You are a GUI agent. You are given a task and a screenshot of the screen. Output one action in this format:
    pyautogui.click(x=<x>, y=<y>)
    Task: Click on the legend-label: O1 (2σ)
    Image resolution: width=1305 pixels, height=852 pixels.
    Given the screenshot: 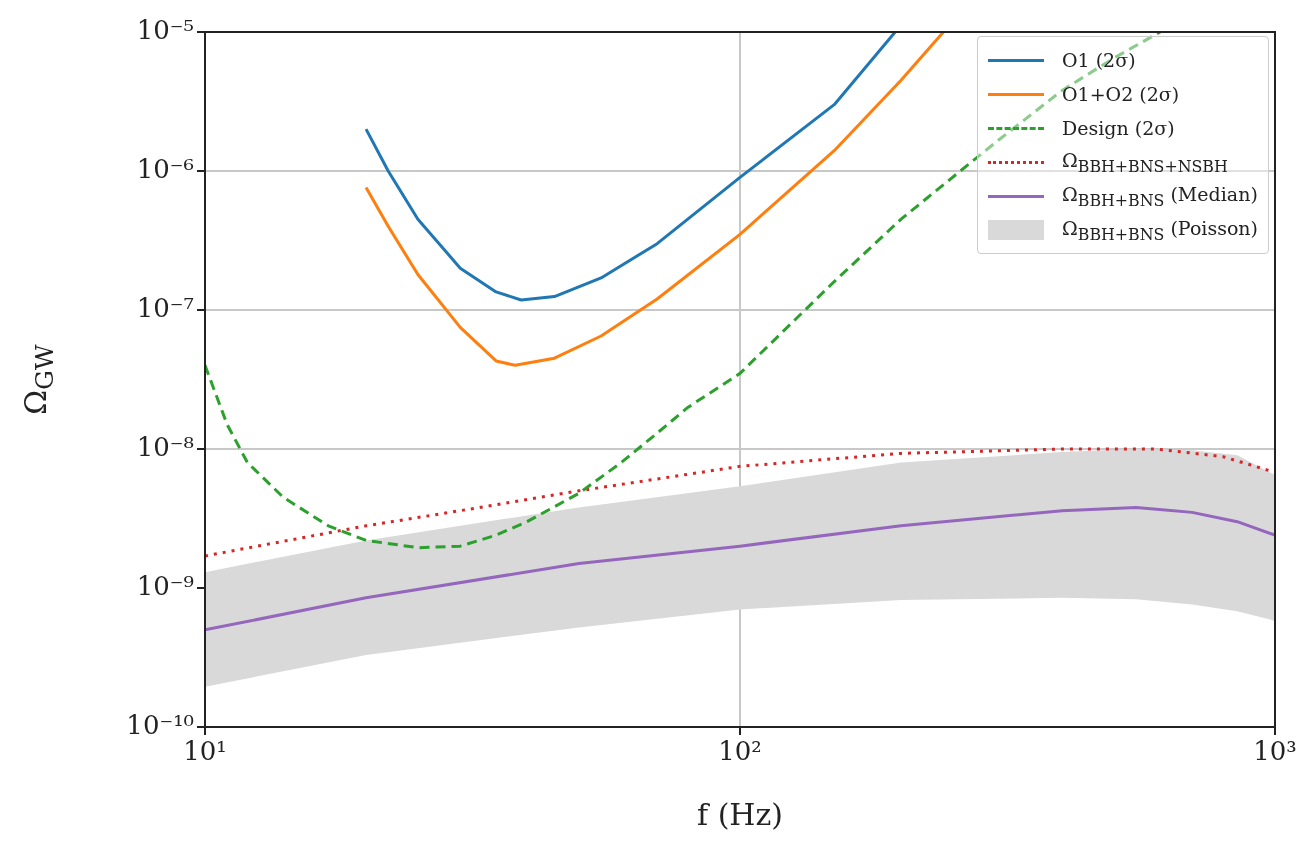 What is the action you would take?
    pyautogui.click(x=1099, y=60)
    